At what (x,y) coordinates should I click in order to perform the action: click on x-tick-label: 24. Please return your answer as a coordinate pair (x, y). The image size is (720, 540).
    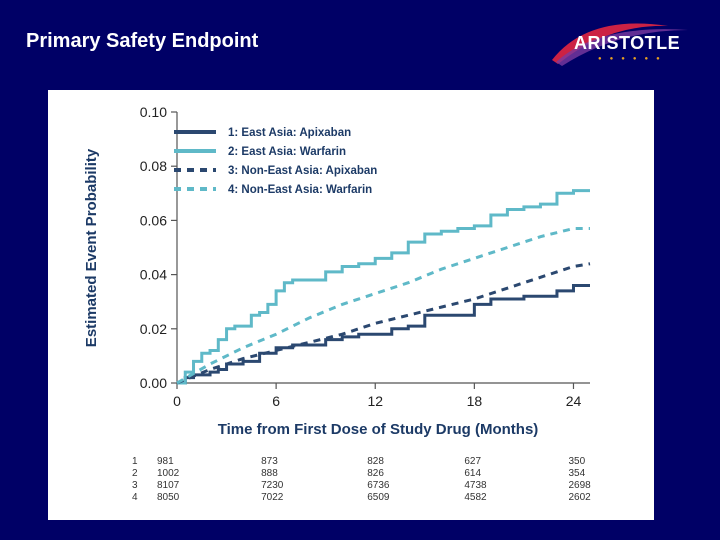
    Looking at the image, I should click on (574, 401).